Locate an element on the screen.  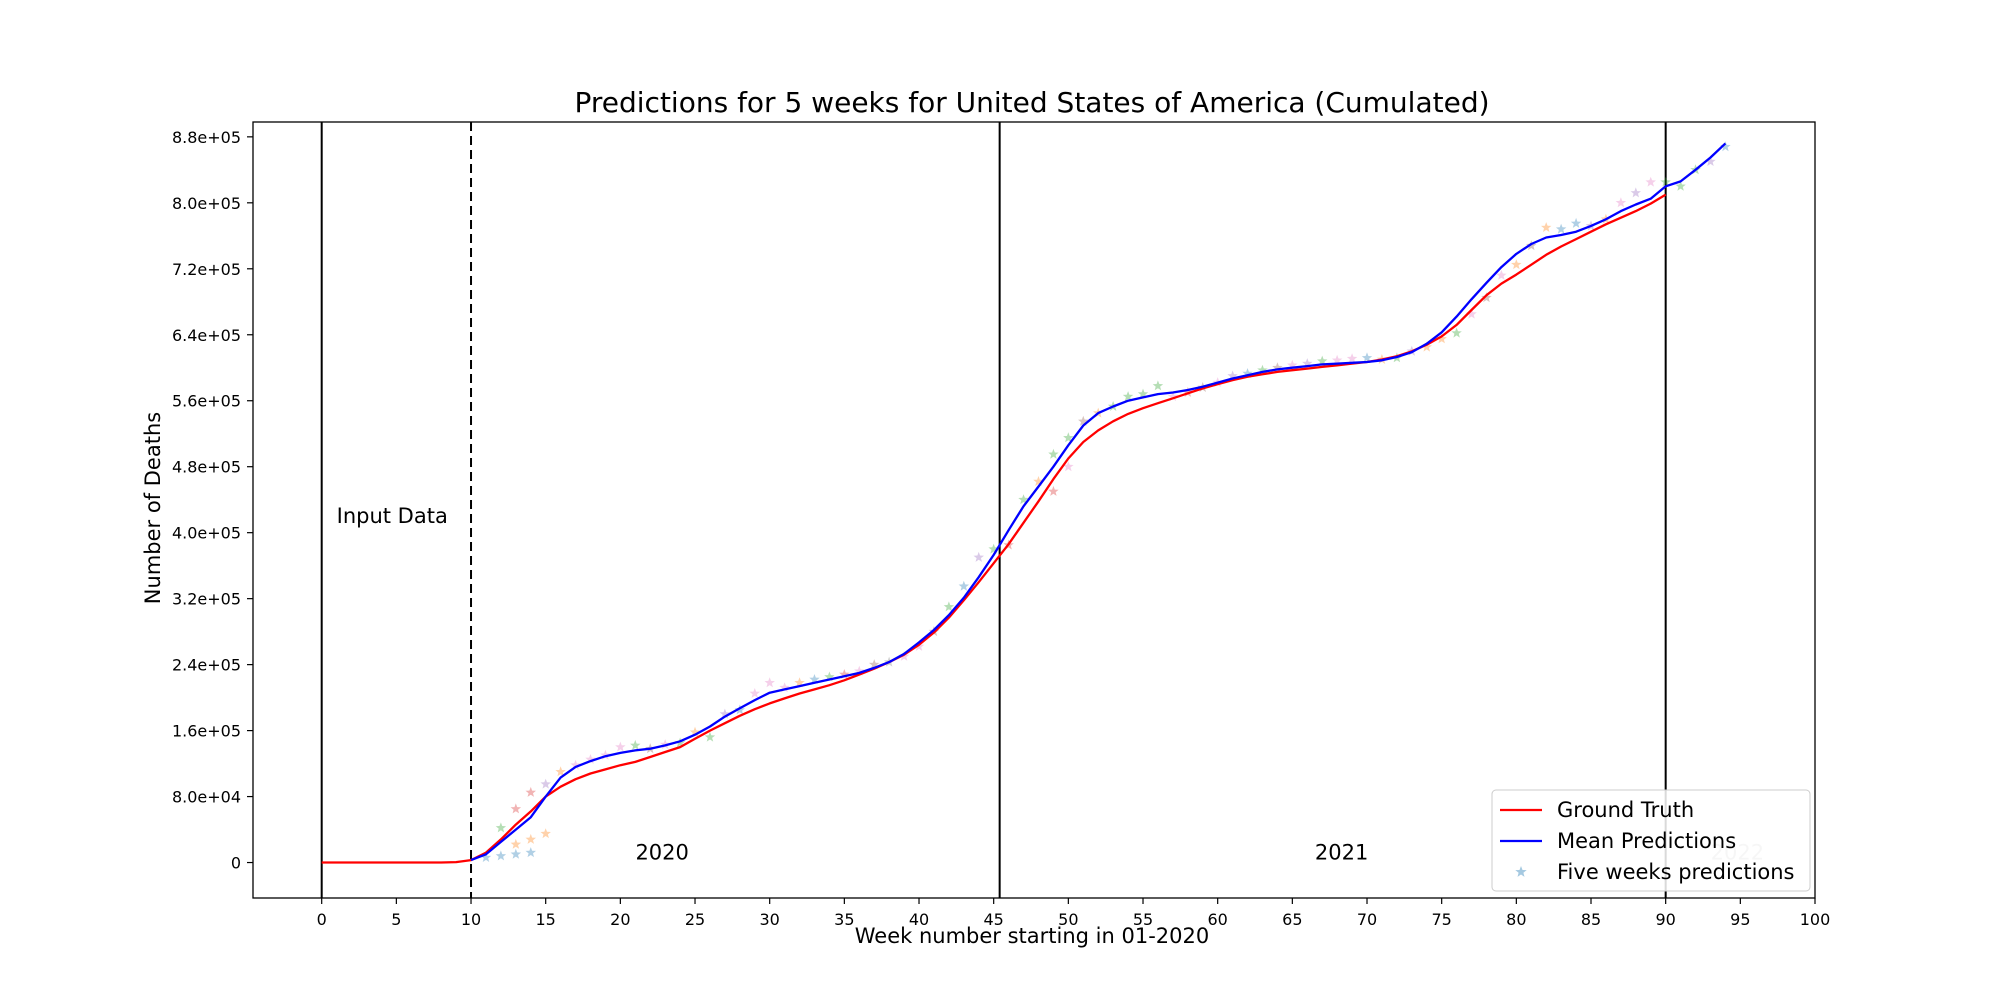
y-tick-label: 4.8e+05 is located at coordinates (206, 467).